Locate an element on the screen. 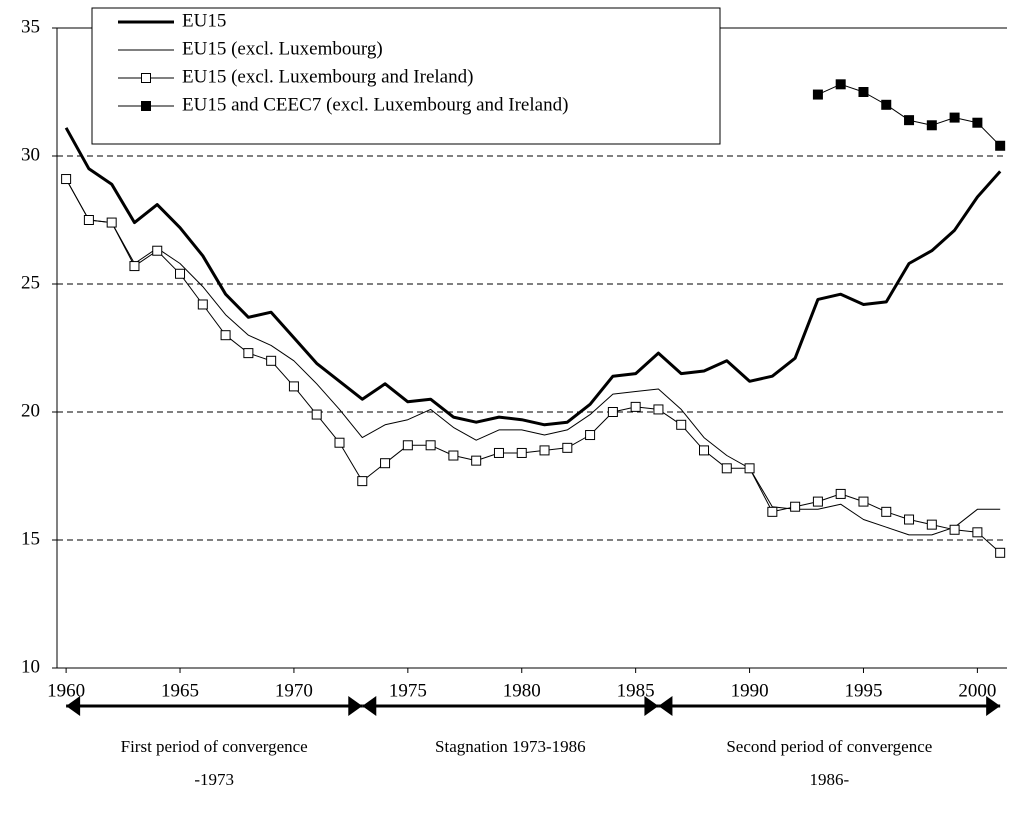 The width and height of the screenshot is (1010, 815). x-tick-label: 1980 is located at coordinates (522, 690).